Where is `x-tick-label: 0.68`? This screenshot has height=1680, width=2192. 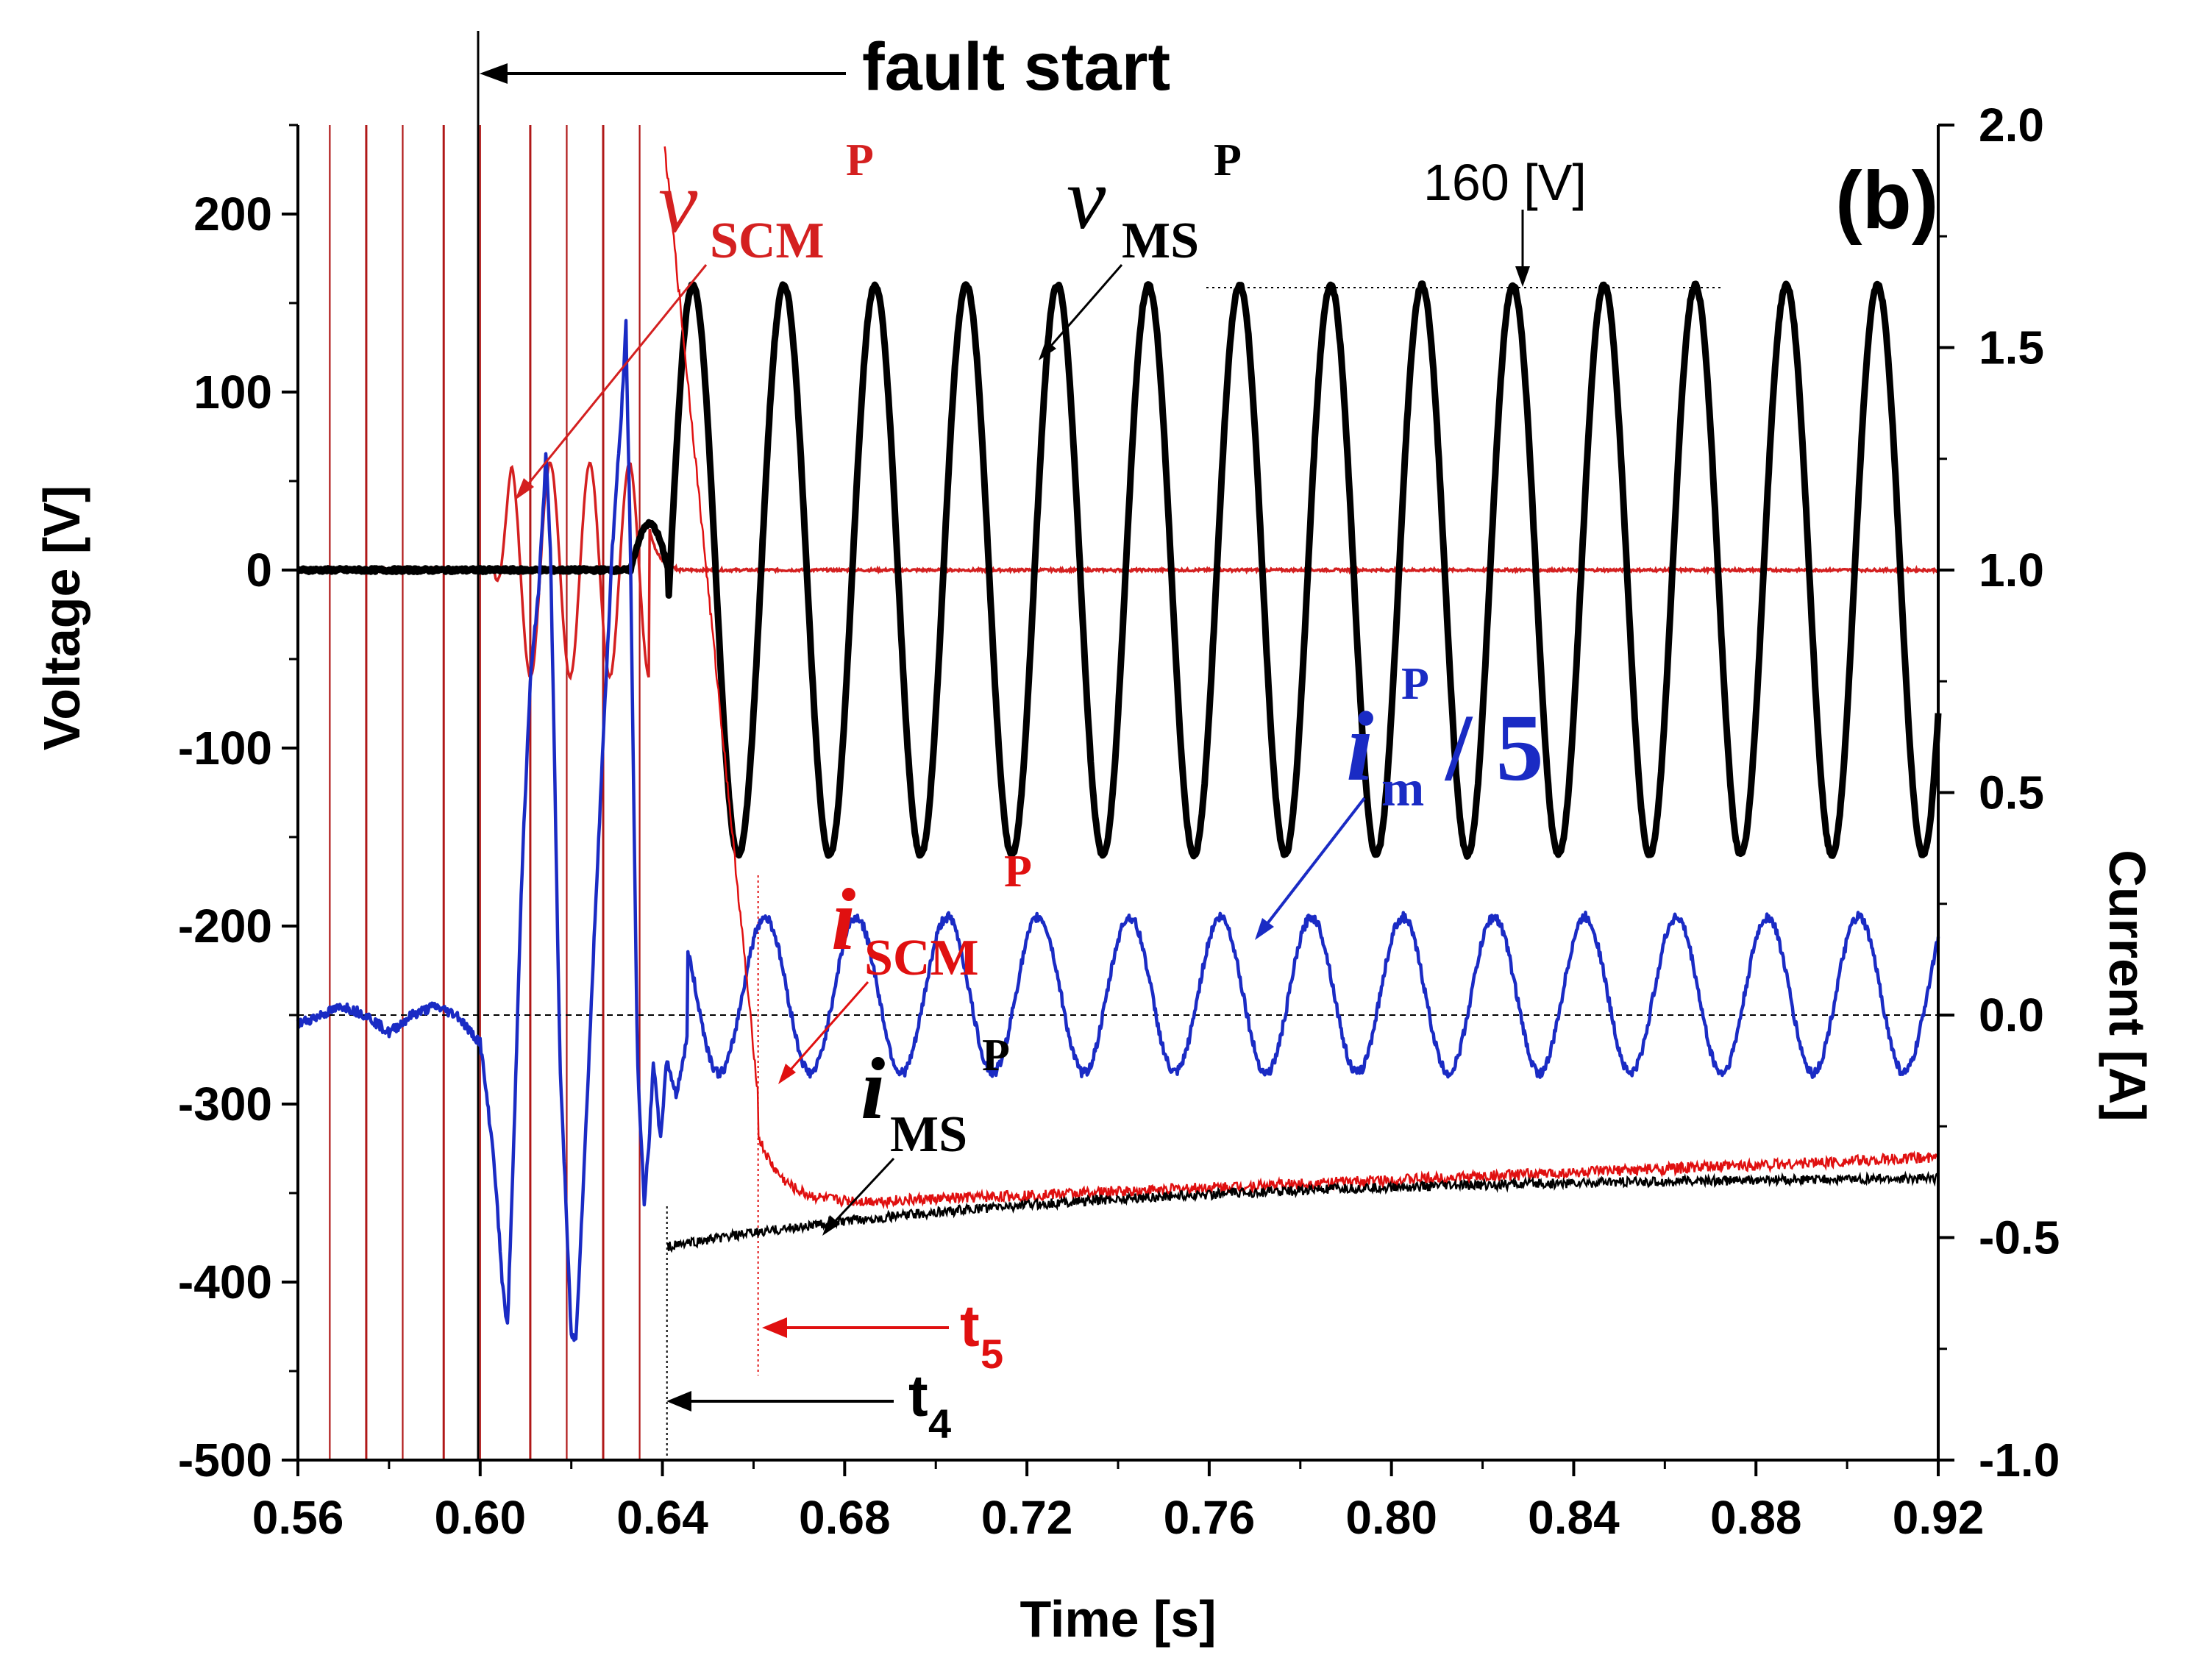 x-tick-label: 0.68 is located at coordinates (845, 1518).